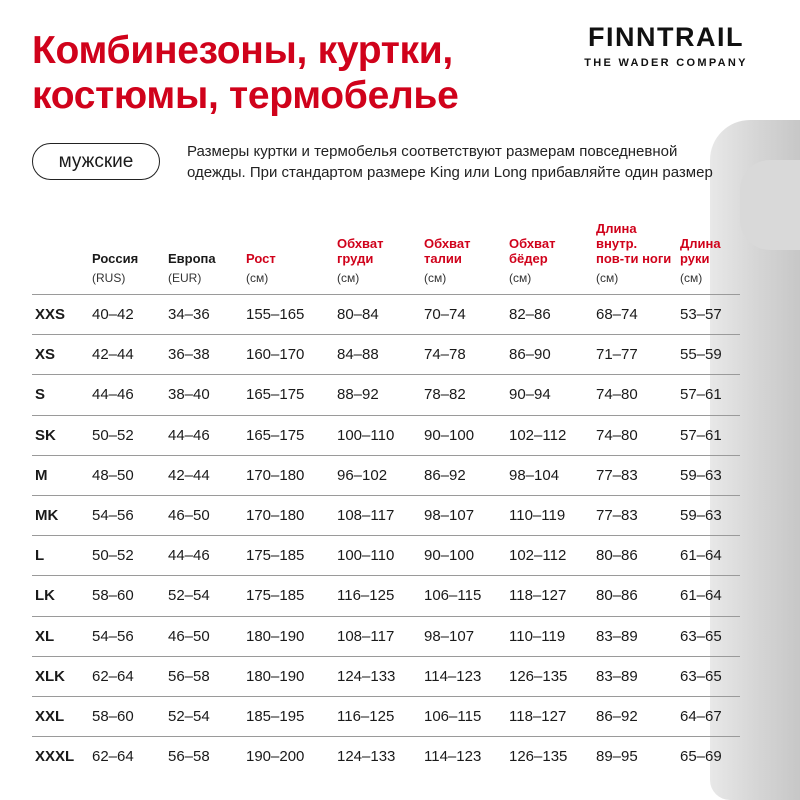 The height and width of the screenshot is (800, 800). I want to click on page-title: Комбинезоны, куртки, костюмы, термобелье, so click(245, 73).